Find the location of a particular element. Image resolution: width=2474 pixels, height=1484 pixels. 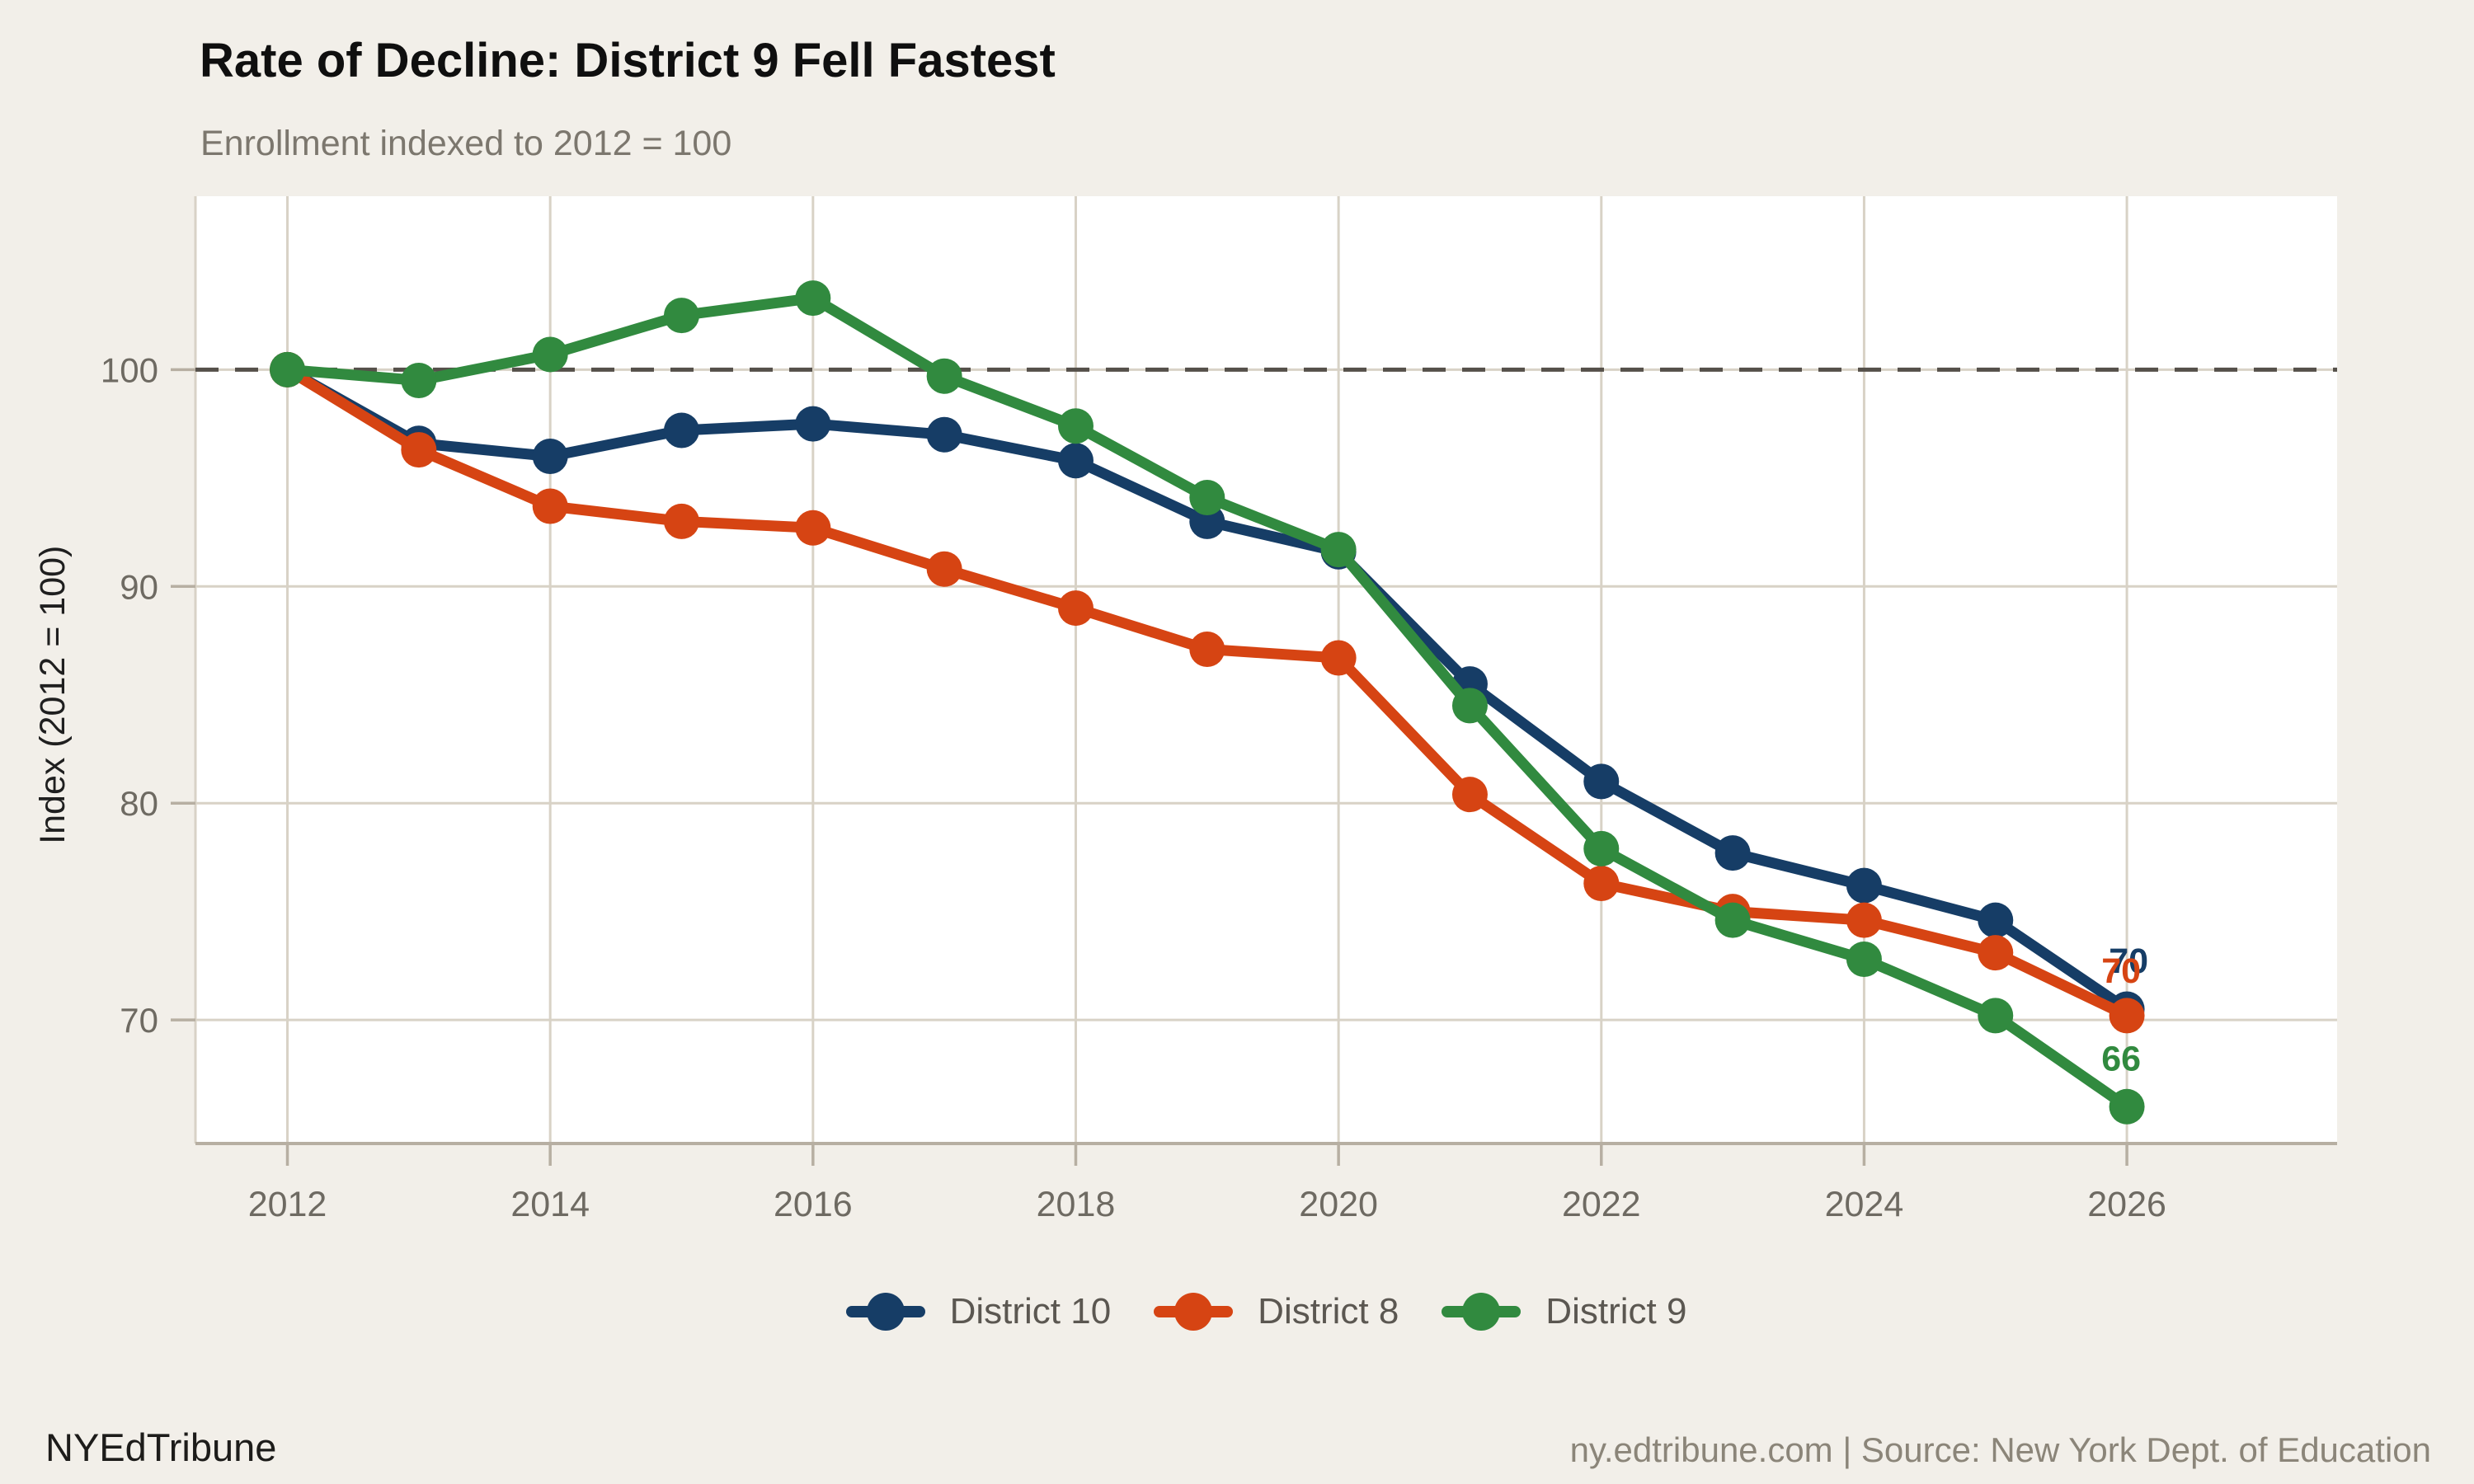

legend-marker-district-10-icon is located at coordinates (885, 1311).